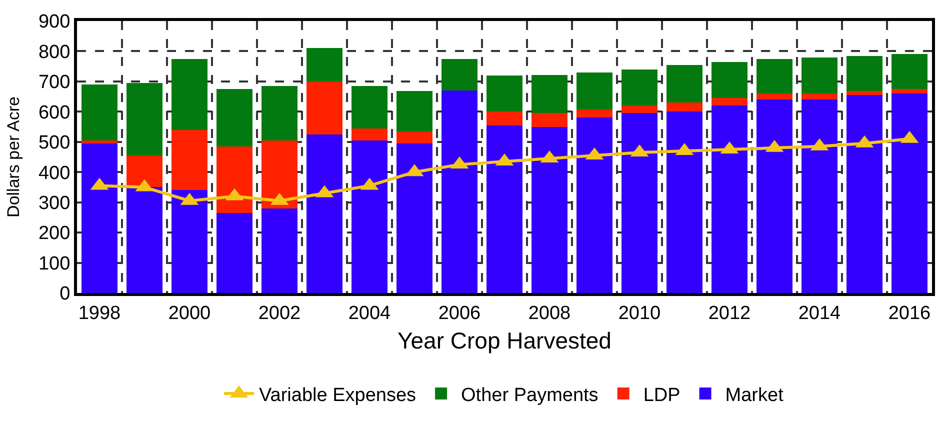 The width and height of the screenshot is (947, 424). I want to click on x-tick-label: 2002, so click(279, 313).